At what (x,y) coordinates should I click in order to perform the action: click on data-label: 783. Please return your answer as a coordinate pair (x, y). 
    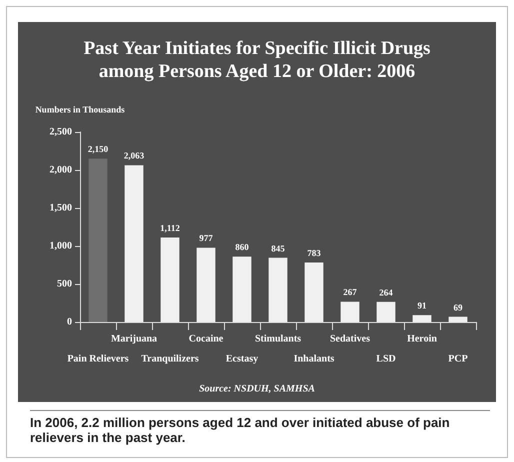
    Looking at the image, I should click on (314, 253).